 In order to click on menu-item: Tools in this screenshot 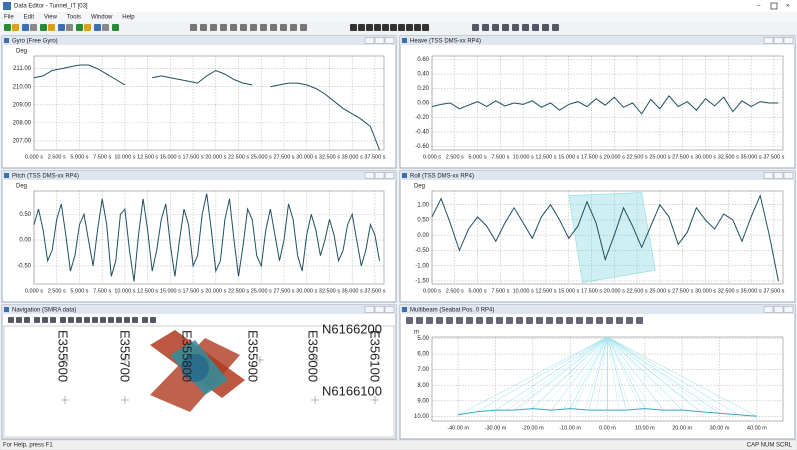, I will do `click(74, 18)`.